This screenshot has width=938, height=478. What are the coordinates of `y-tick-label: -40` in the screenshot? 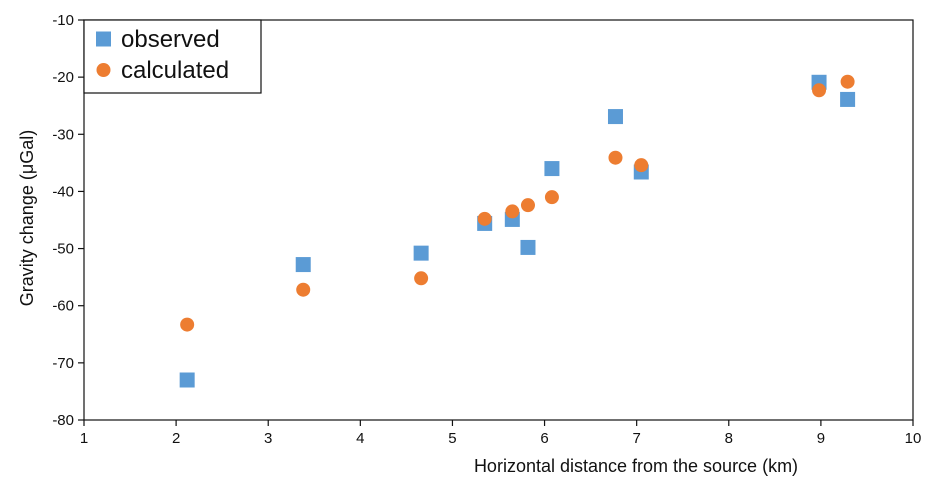 It's located at (63, 191).